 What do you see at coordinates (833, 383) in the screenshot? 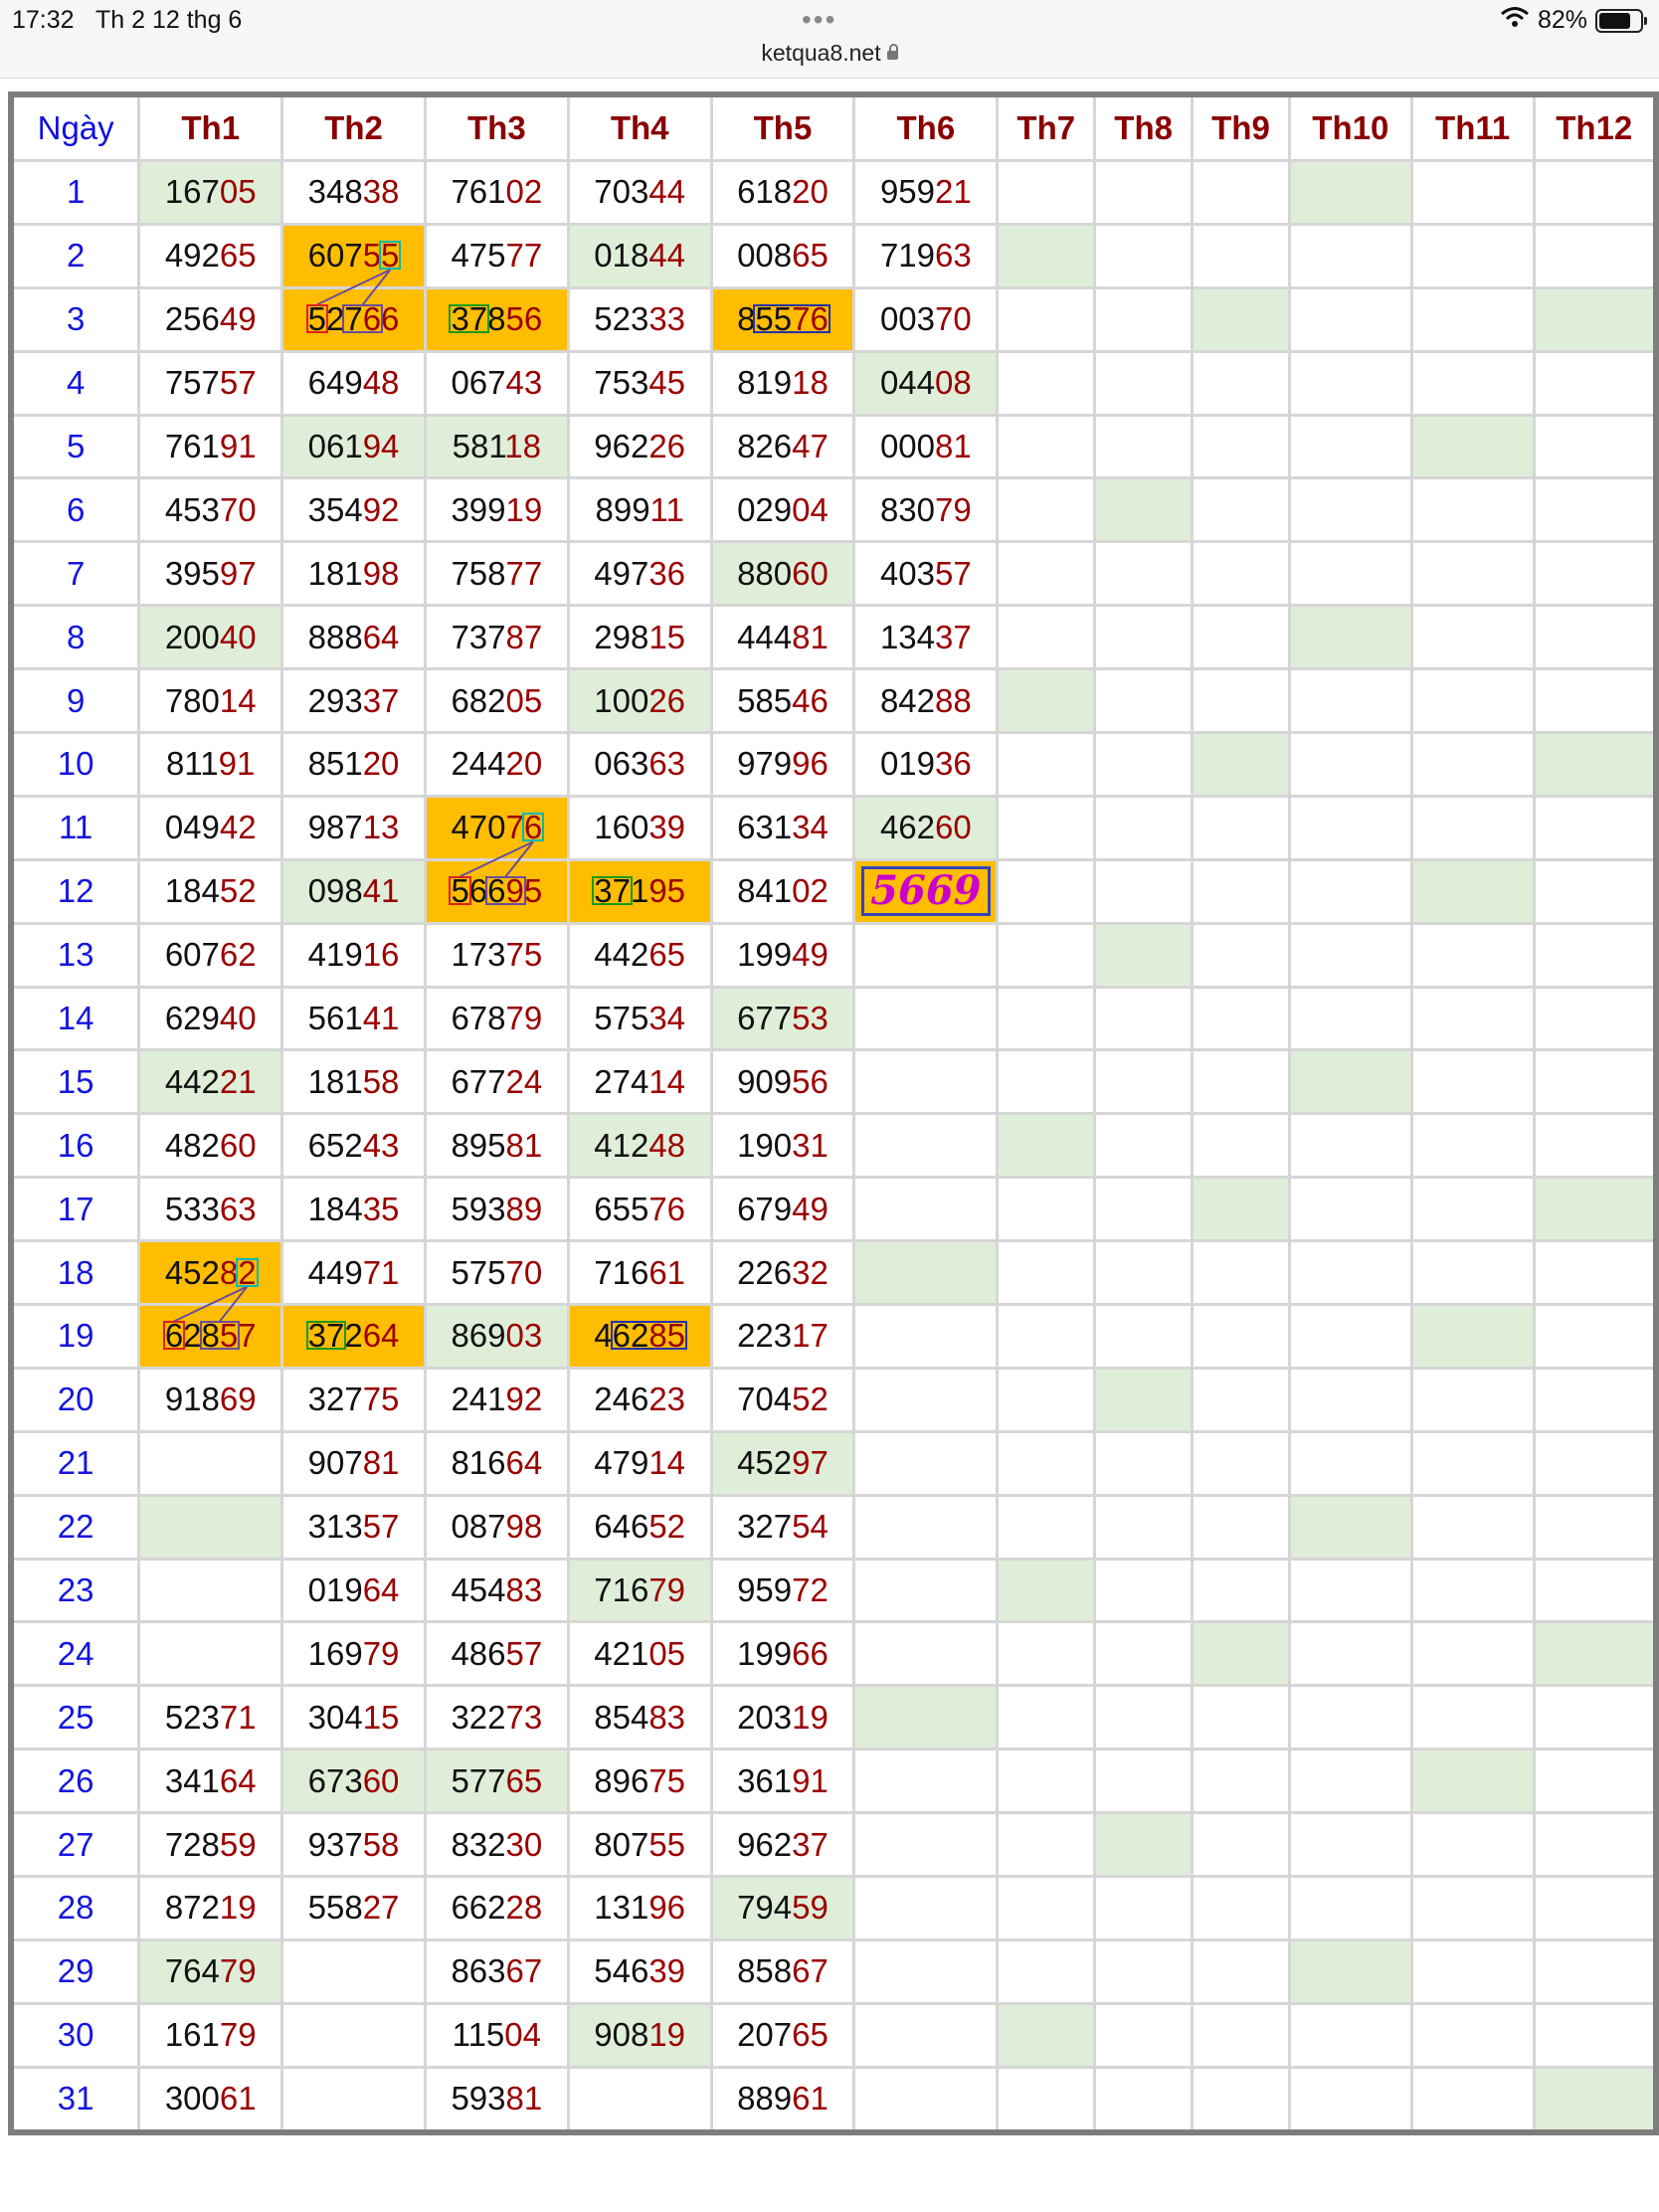
I see `table-row: 4 75757 64948 06743 75345 81918 04408` at bounding box center [833, 383].